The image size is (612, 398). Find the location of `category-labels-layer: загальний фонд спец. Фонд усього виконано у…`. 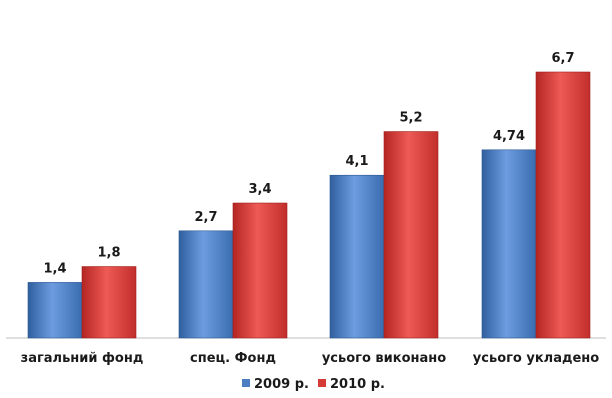

category-labels-layer: загальний фонд спец. Фонд усього виконано у… is located at coordinates (310, 358).